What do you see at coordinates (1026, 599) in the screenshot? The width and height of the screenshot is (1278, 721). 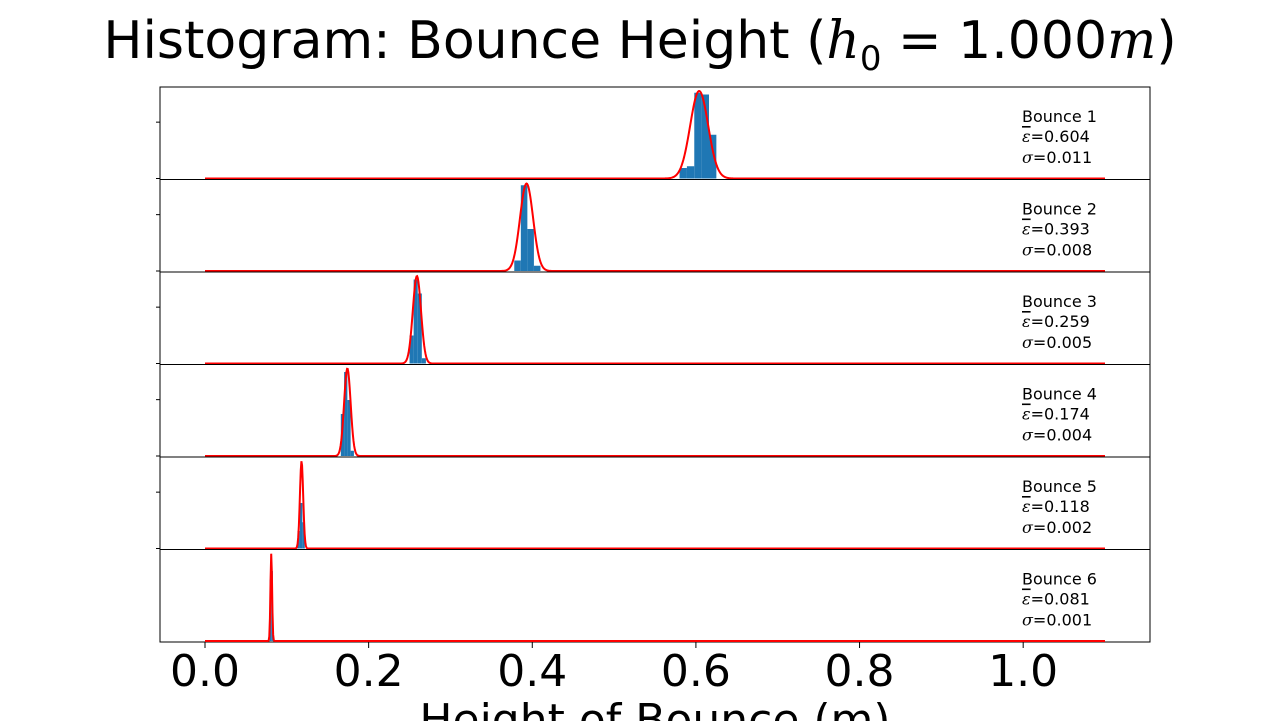 I see `panel-6-epsilon-symbol: ε` at bounding box center [1026, 599].